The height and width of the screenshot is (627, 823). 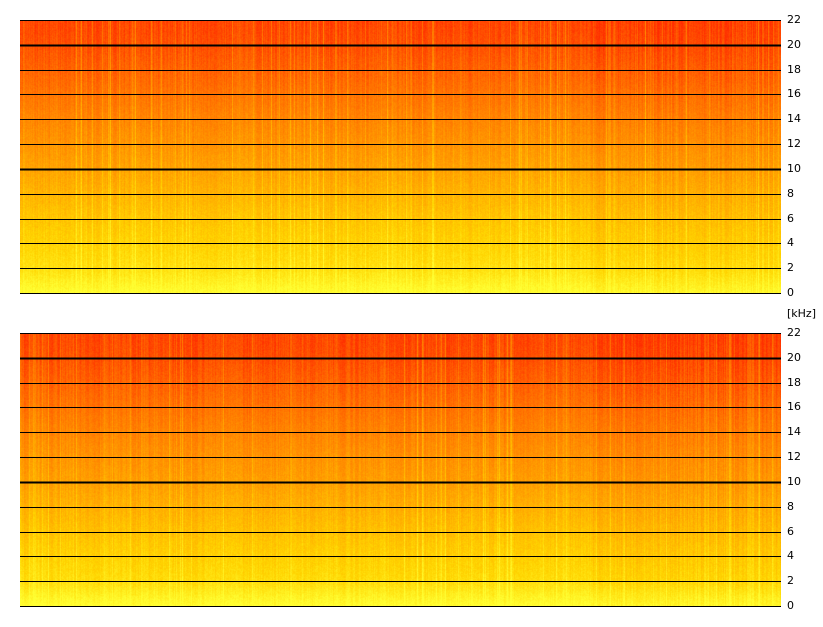 What do you see at coordinates (801, 313) in the screenshot?
I see `y-axis-unit-label: [kHz]` at bounding box center [801, 313].